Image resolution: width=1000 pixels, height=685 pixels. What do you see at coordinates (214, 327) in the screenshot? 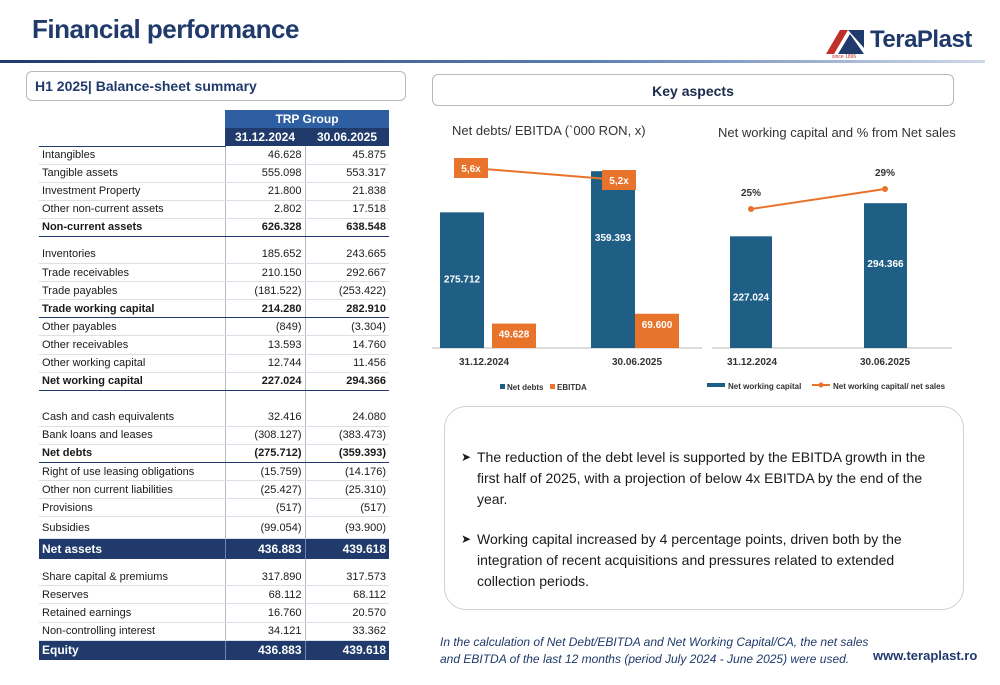
I see `table-row: Other payables (849) (3.304)` at bounding box center [214, 327].